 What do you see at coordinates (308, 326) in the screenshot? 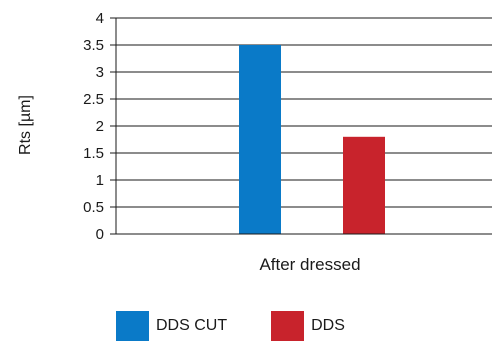
I see `legend-item-dds: DDS` at bounding box center [308, 326].